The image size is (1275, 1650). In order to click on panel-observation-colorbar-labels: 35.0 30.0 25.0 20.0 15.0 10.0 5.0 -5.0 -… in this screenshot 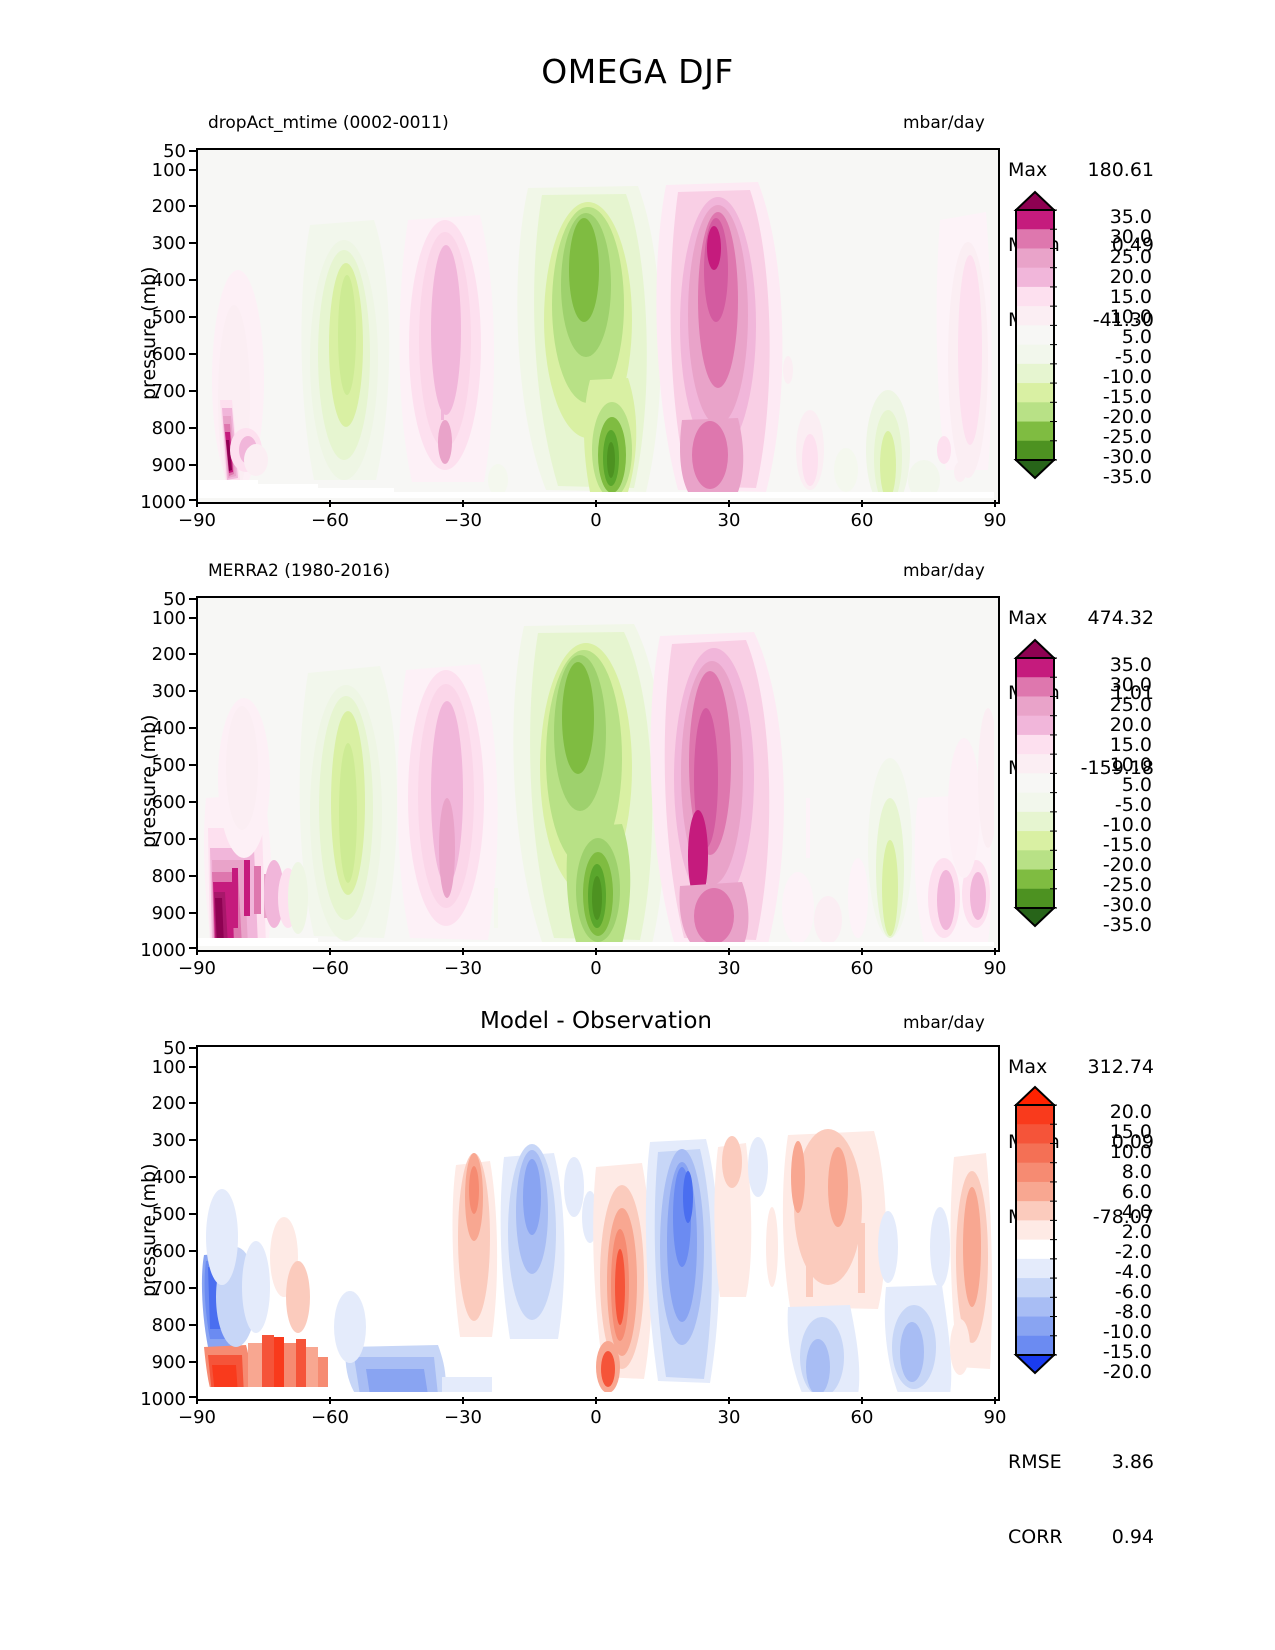, I will do `click(1115, 787)`.